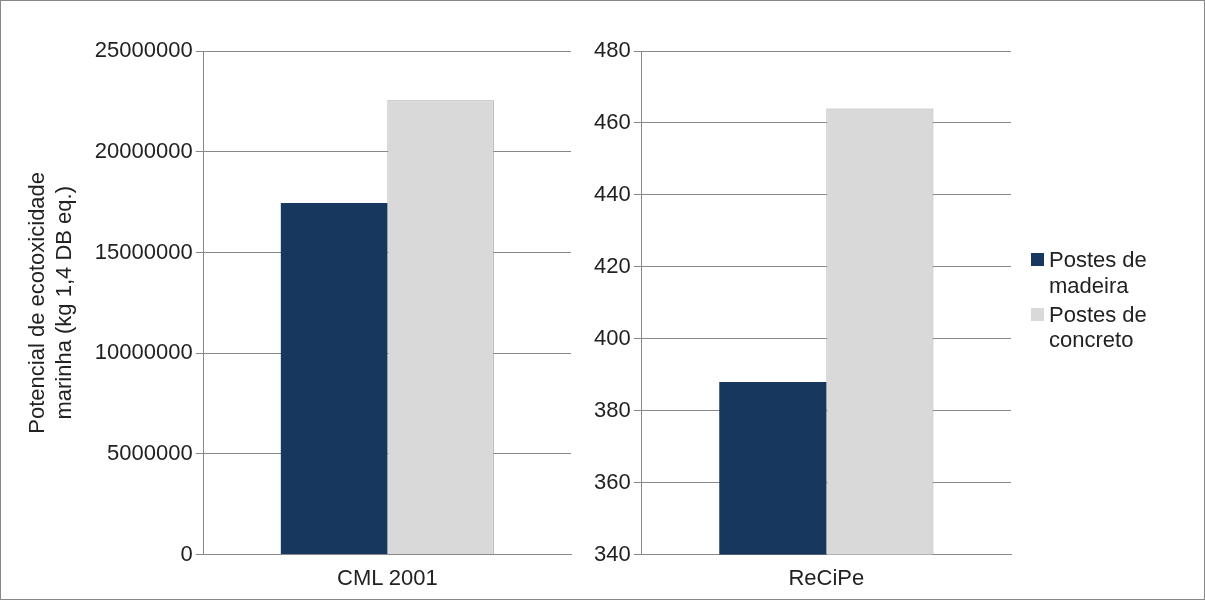 This screenshot has width=1205, height=600. I want to click on y-tick-label: 25000000, so click(143, 50).